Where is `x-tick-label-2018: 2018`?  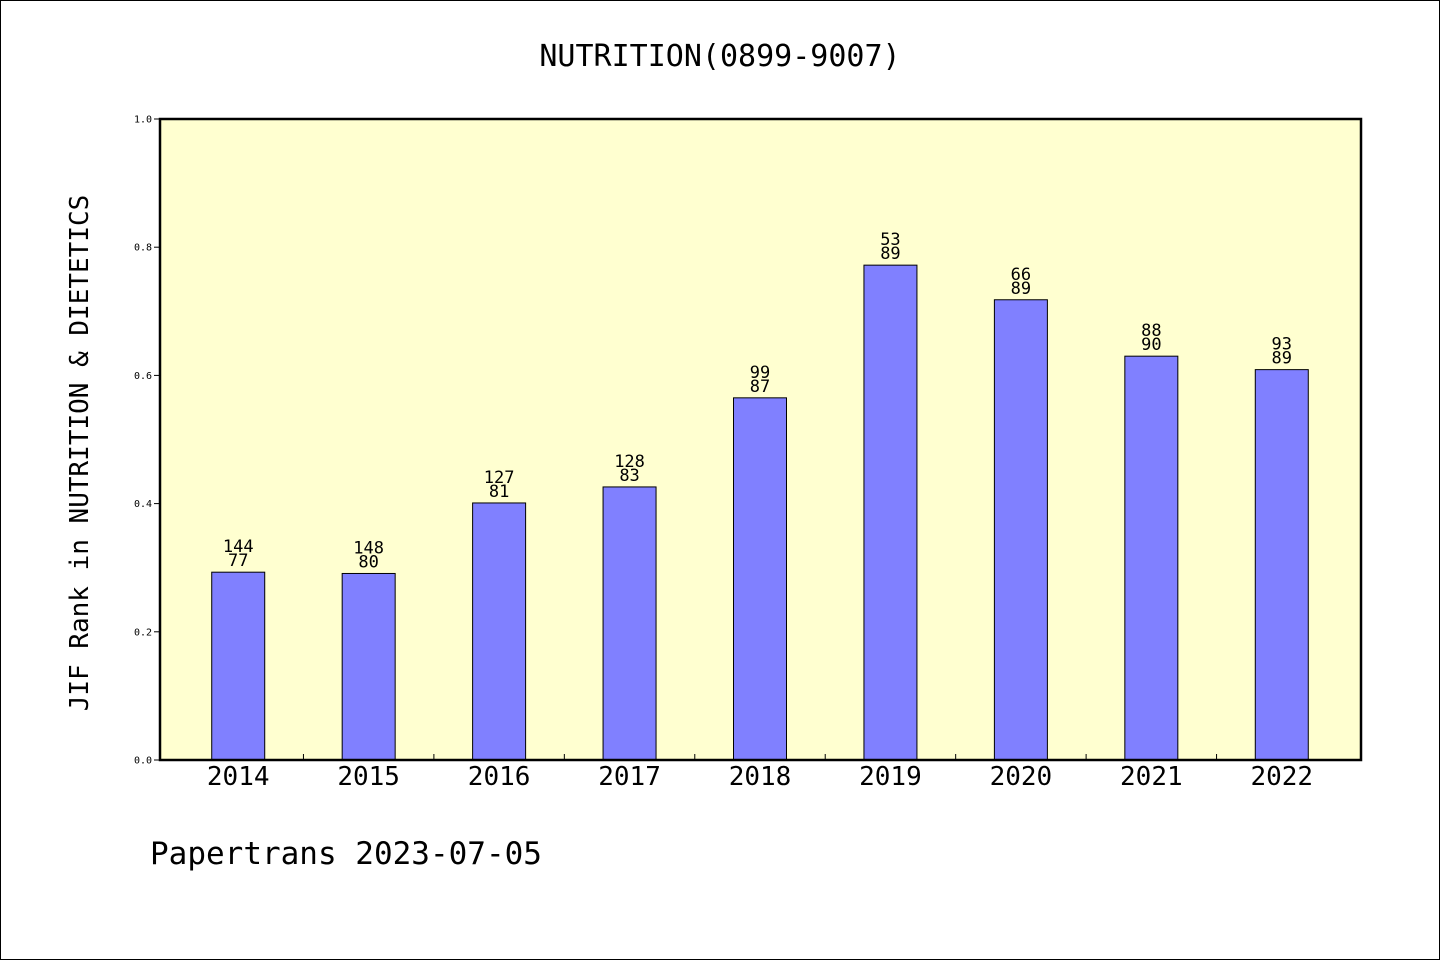 x-tick-label-2018: 2018 is located at coordinates (760, 777).